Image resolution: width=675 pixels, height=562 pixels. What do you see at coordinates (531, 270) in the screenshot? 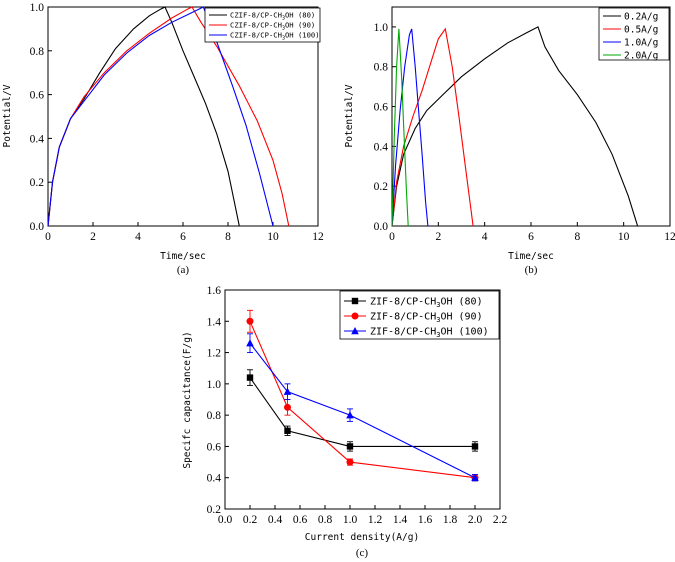
I see `panel-caption: (b)` at bounding box center [531, 270].